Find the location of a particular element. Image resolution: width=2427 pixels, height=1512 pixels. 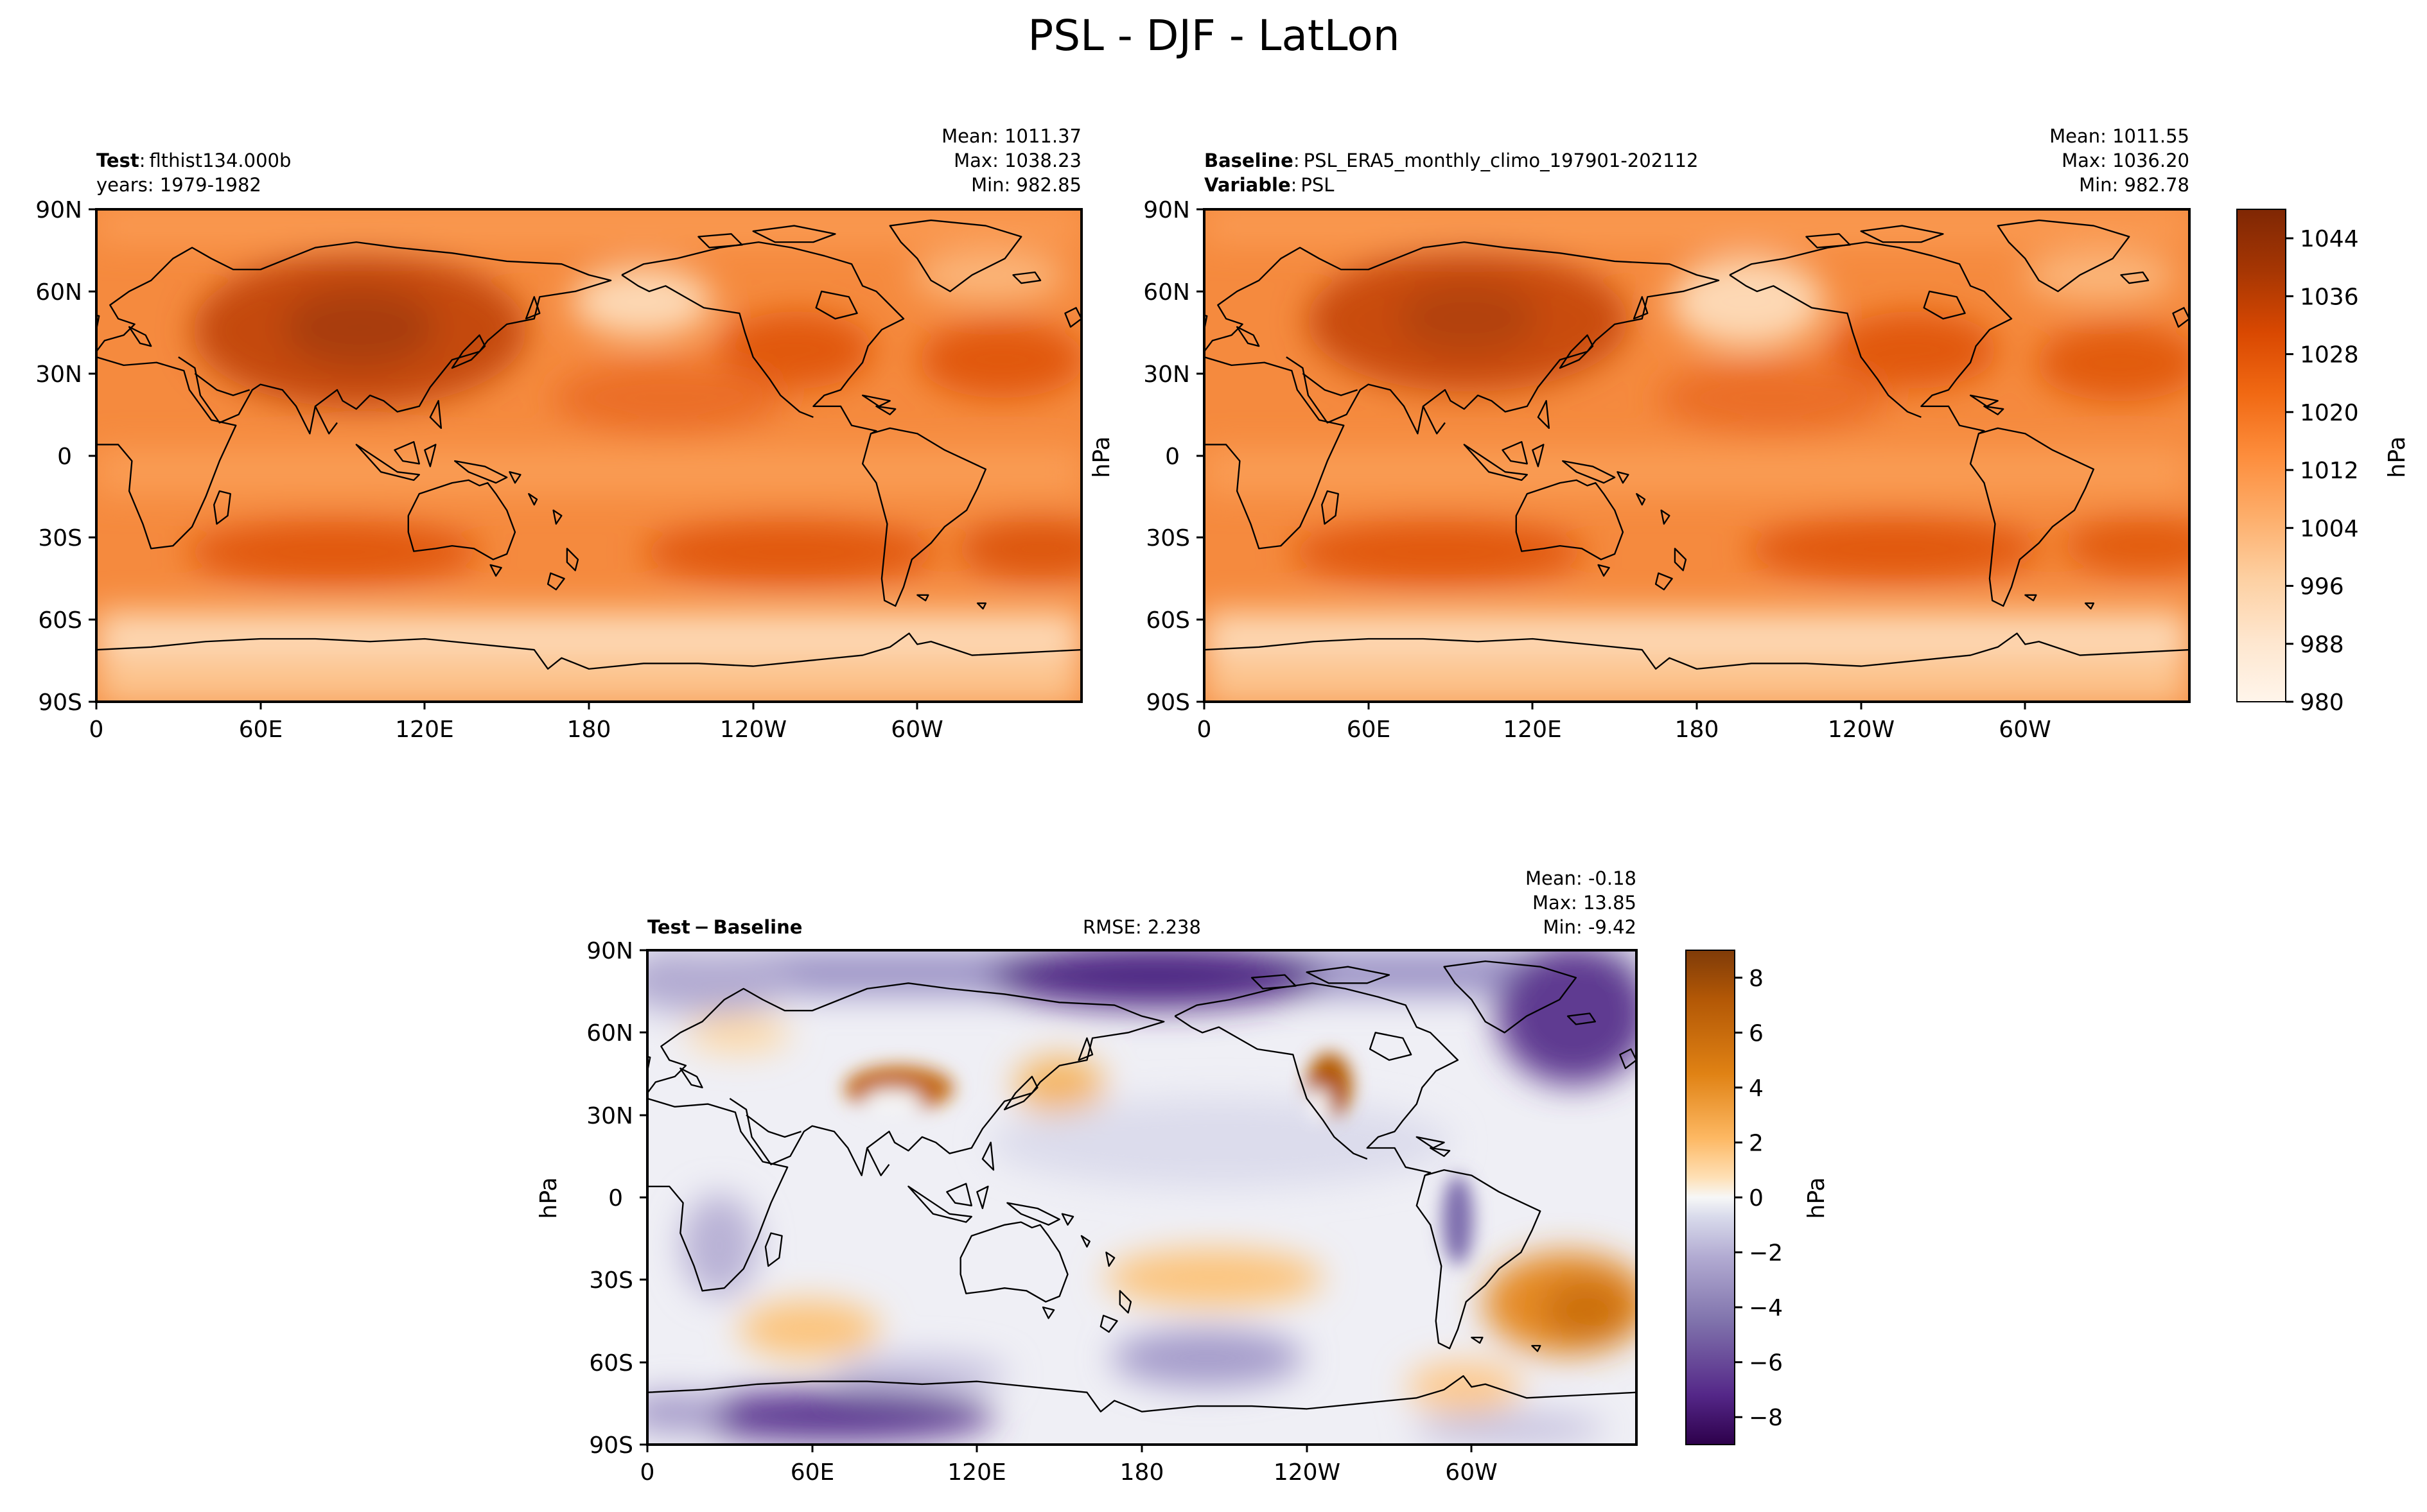

panel-diff-label: Test − Baseline is located at coordinates (724, 927).